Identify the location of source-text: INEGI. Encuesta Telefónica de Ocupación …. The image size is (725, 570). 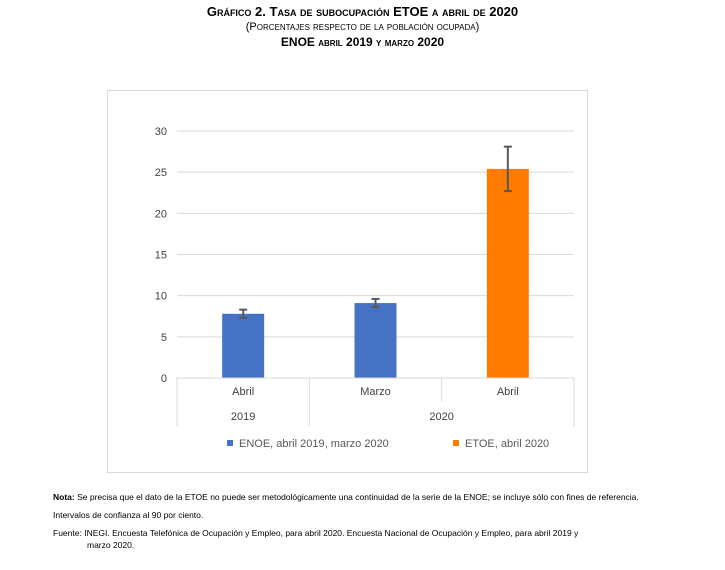
(331, 533).